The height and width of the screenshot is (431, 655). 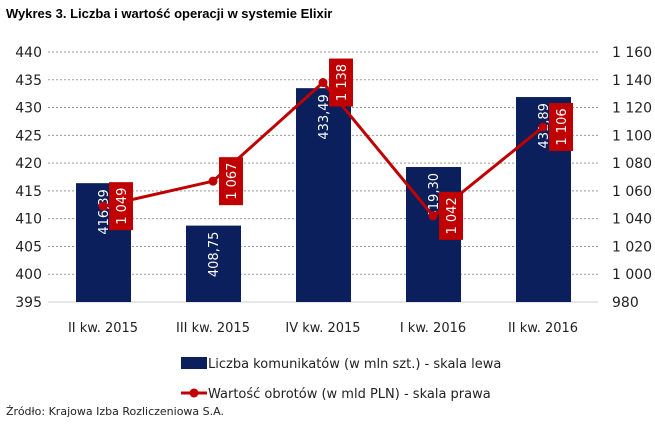 I want to click on left-tick-label: 430, so click(x=28, y=109).